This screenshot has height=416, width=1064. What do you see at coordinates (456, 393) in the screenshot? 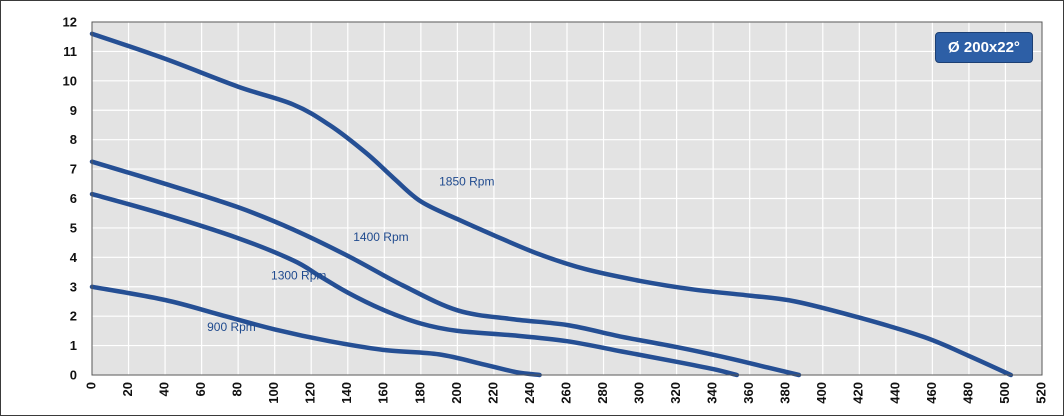
I see `x-tick-label: 200` at bounding box center [456, 393].